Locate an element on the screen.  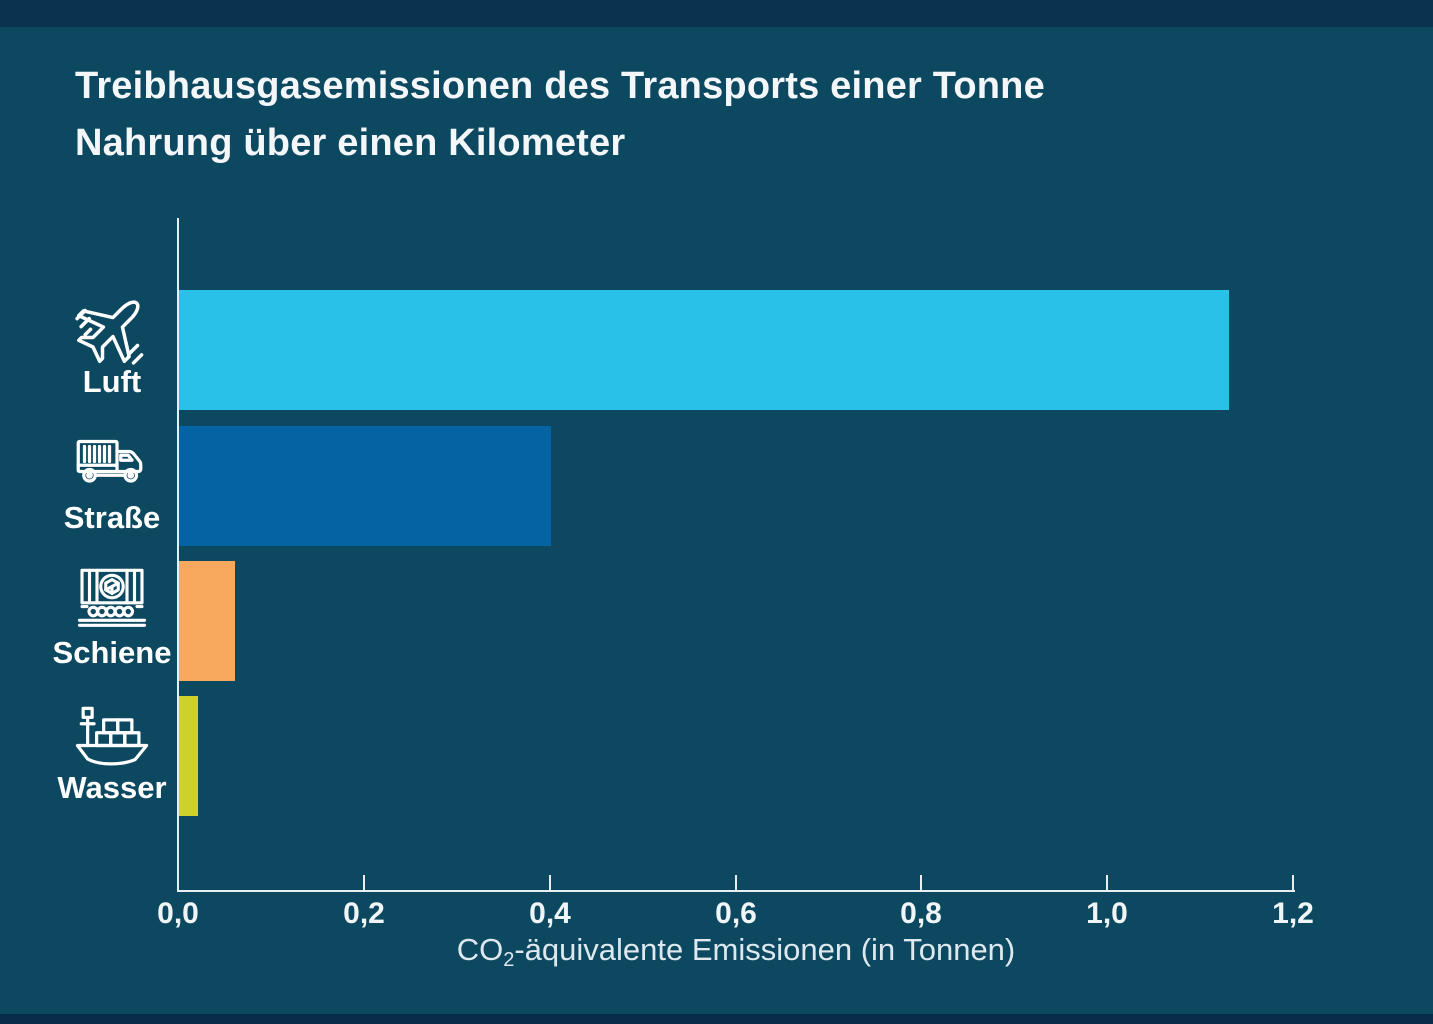
y-axis-line is located at coordinates (178, 554).